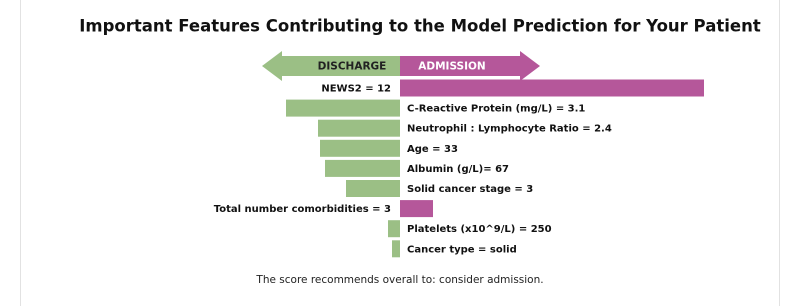 The height and width of the screenshot is (306, 800). Describe the element at coordinates (479, 229) in the screenshot. I see `feature-label: Platelets (x10^9/L) = 250` at that location.